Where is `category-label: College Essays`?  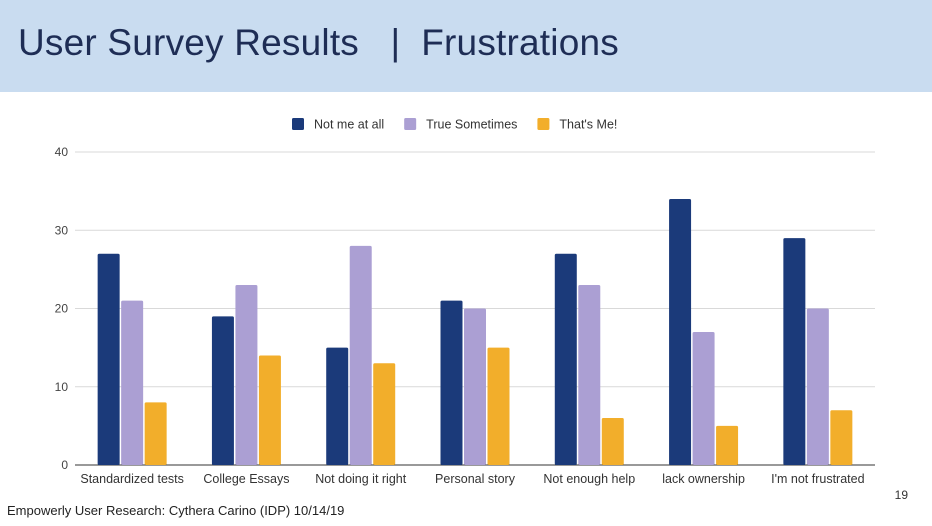
category-label: College Essays is located at coordinates (246, 479).